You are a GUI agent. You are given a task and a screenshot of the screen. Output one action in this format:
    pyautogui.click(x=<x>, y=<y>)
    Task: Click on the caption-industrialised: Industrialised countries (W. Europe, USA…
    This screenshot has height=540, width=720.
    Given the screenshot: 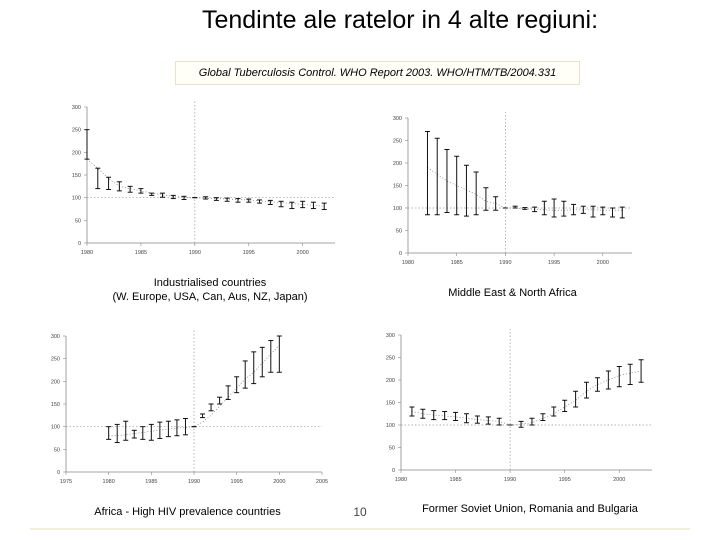 What is the action you would take?
    pyautogui.click(x=210, y=290)
    